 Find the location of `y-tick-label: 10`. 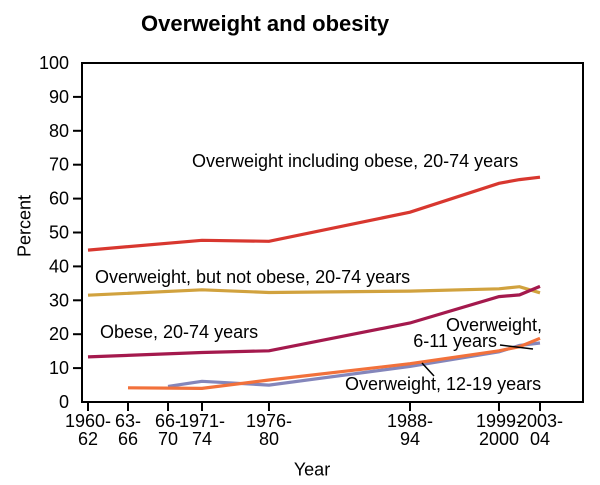

y-tick-label: 10 is located at coordinates (59, 368).